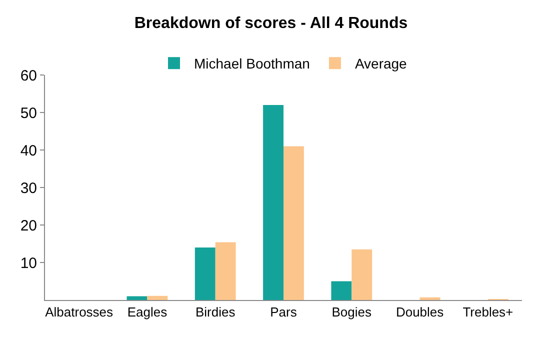  What do you see at coordinates (28, 263) in the screenshot?
I see `y-tick-label: 10` at bounding box center [28, 263].